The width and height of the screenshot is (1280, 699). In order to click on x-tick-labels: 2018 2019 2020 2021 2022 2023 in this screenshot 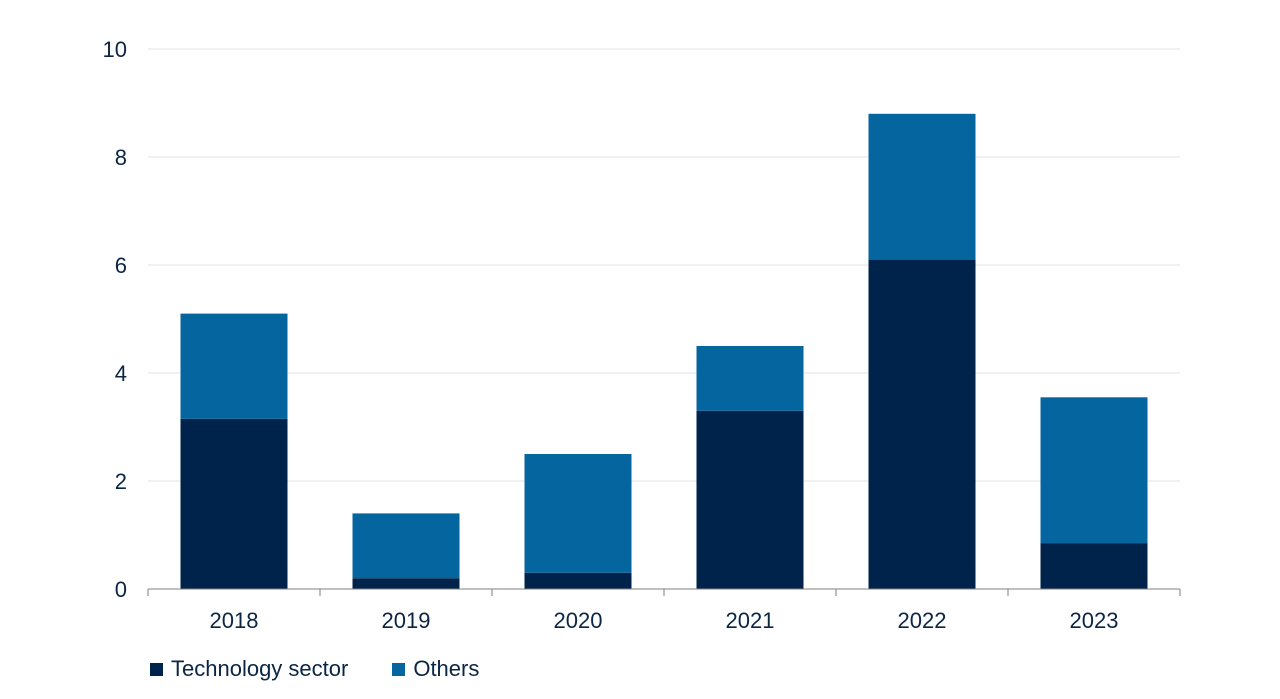, I will do `click(664, 620)`.